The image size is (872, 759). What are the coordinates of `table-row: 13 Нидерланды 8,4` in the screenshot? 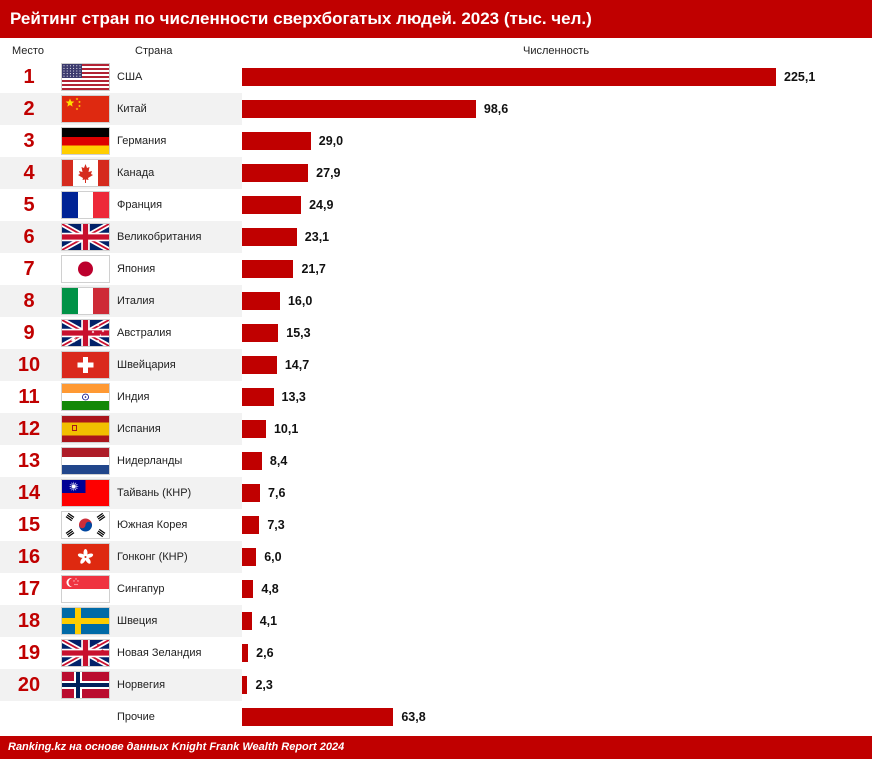 It's located at (436, 461).